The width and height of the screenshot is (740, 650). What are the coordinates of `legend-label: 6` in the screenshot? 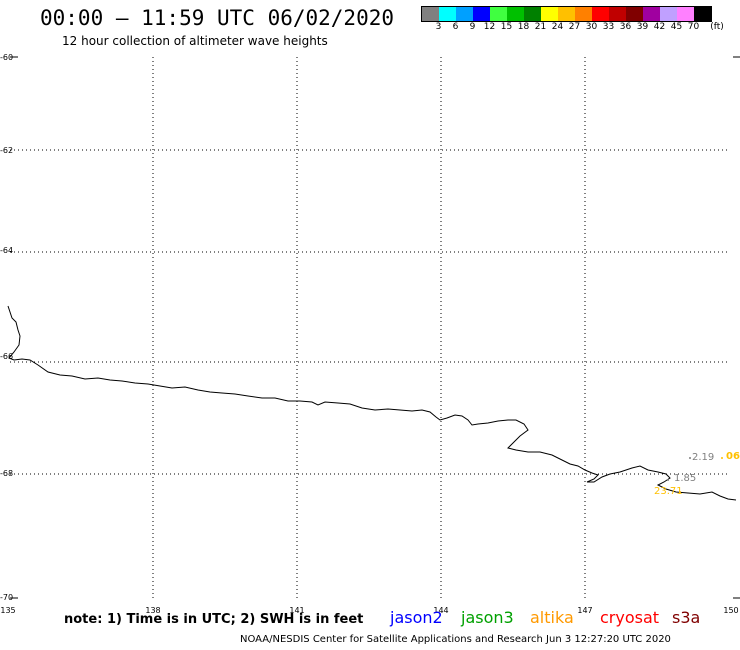 It's located at (455, 27).